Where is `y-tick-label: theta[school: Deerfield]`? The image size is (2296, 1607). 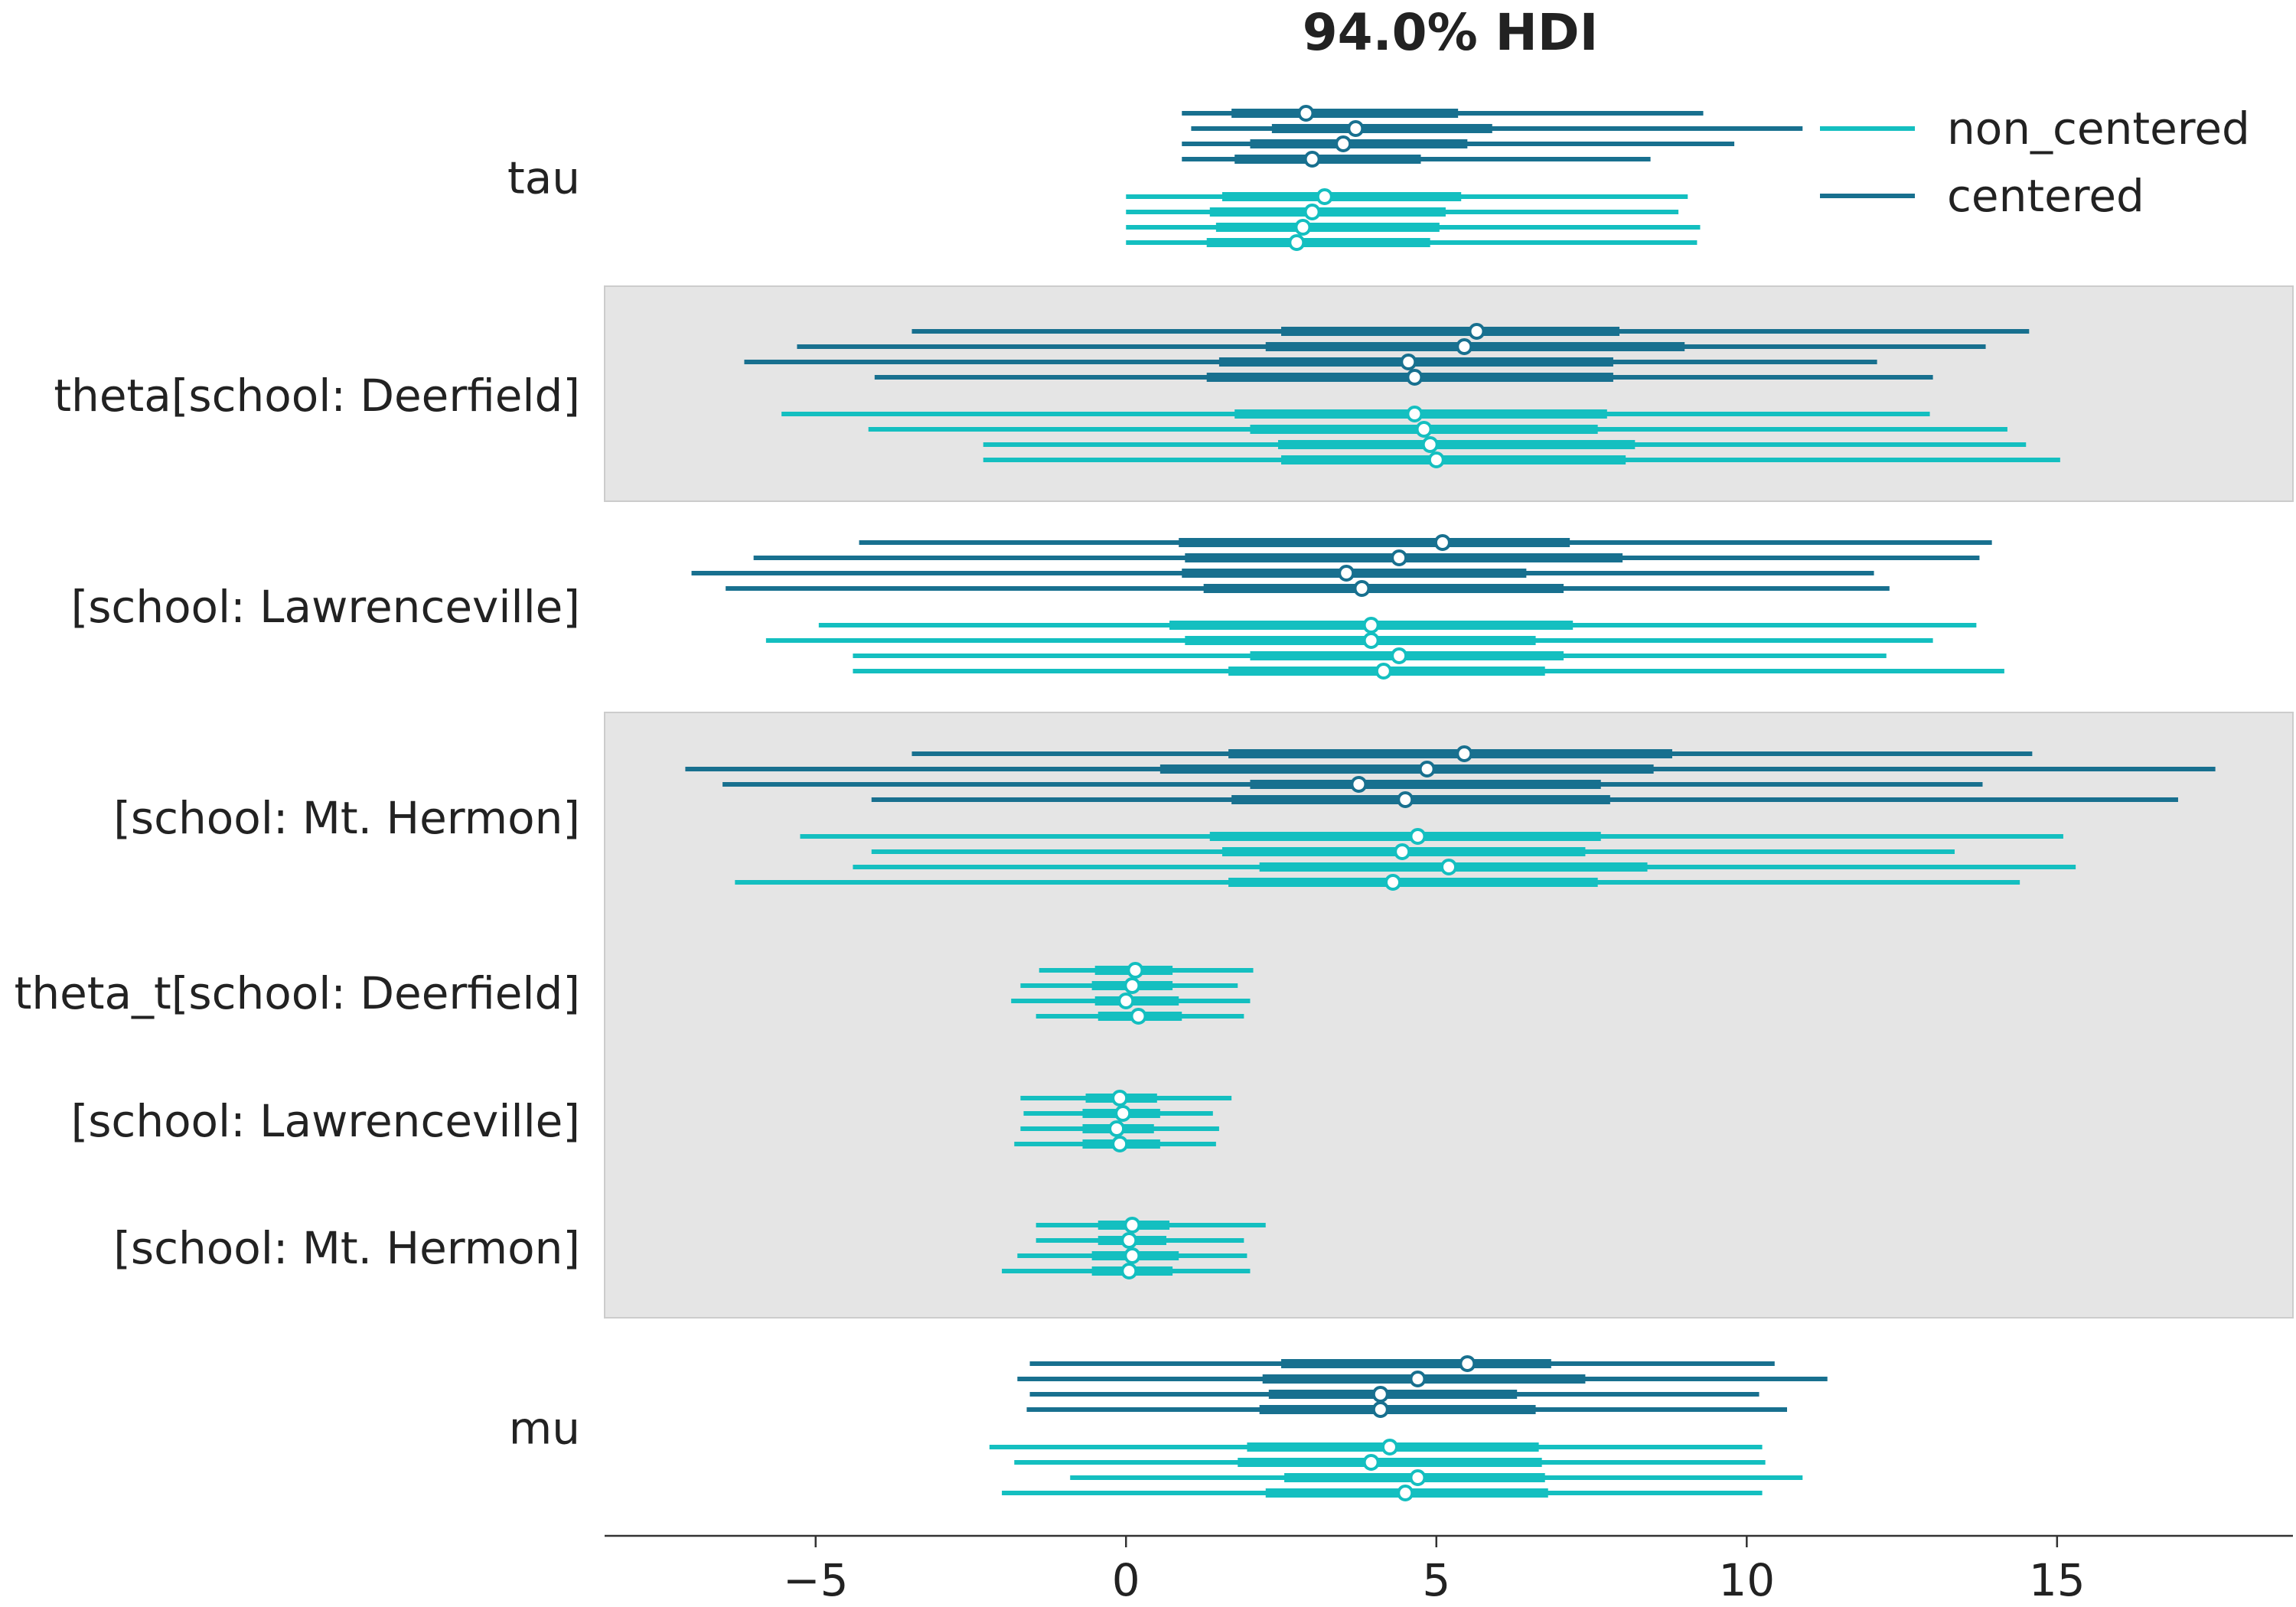 y-tick-label: theta[school: Deerfield] is located at coordinates (317, 396).